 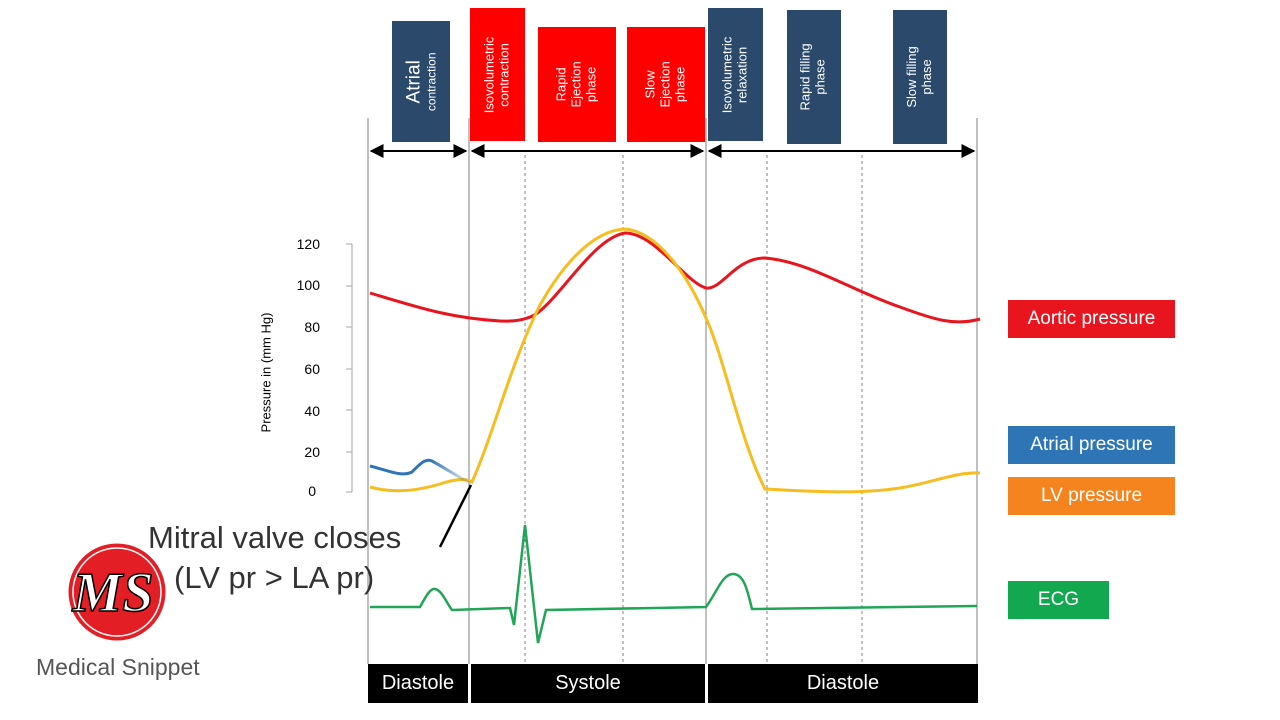 What do you see at coordinates (421, 472) in the screenshot?
I see `atrial-pressure-curve` at bounding box center [421, 472].